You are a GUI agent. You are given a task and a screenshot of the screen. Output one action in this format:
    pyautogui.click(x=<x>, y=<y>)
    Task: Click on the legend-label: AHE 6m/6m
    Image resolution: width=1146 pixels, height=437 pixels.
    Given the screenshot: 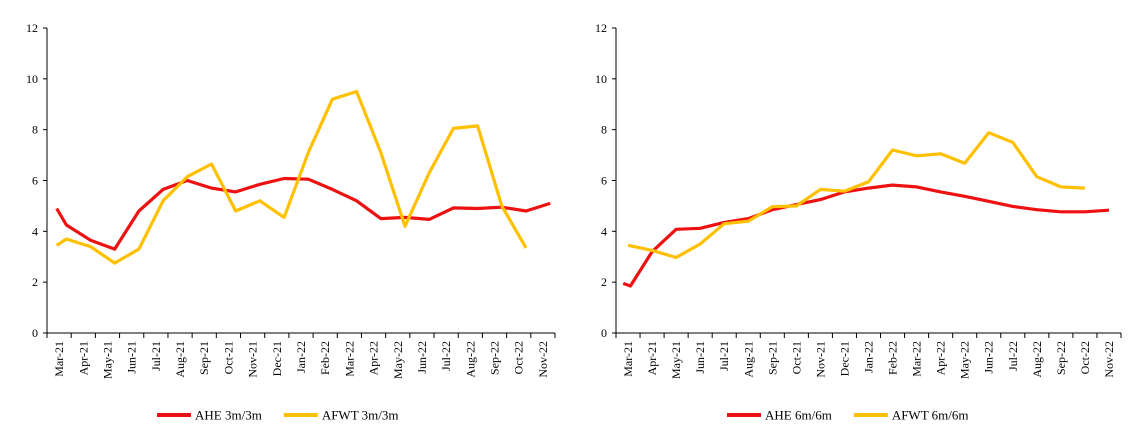 What is the action you would take?
    pyautogui.click(x=798, y=415)
    